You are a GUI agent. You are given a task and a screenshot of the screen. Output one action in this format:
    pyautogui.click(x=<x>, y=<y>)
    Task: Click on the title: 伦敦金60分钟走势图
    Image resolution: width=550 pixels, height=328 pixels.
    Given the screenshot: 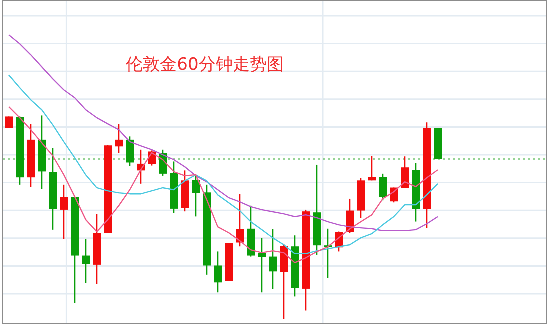 What is the action you would take?
    pyautogui.click(x=205, y=65)
    